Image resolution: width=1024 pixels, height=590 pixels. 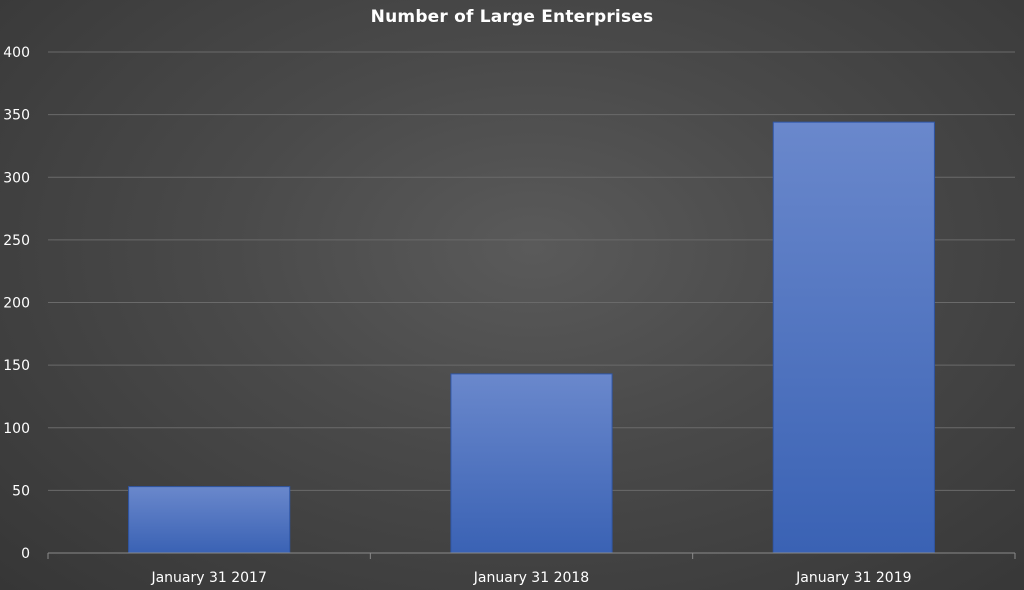 I want to click on y-tick-label: 200, so click(x=16, y=304).